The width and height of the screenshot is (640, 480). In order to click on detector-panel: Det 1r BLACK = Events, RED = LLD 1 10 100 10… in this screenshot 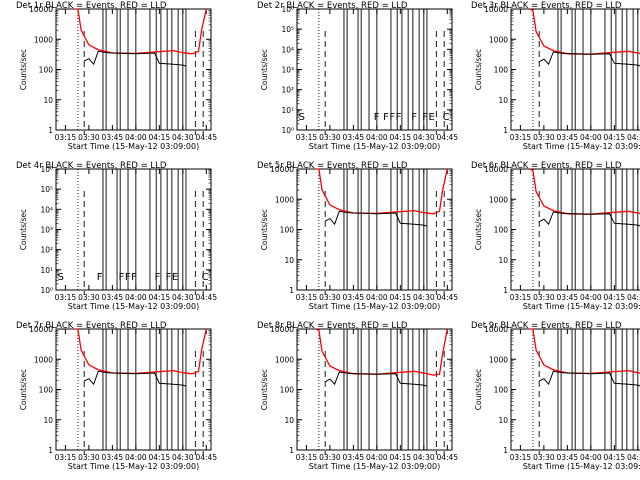, I will do `click(116, 76)`.